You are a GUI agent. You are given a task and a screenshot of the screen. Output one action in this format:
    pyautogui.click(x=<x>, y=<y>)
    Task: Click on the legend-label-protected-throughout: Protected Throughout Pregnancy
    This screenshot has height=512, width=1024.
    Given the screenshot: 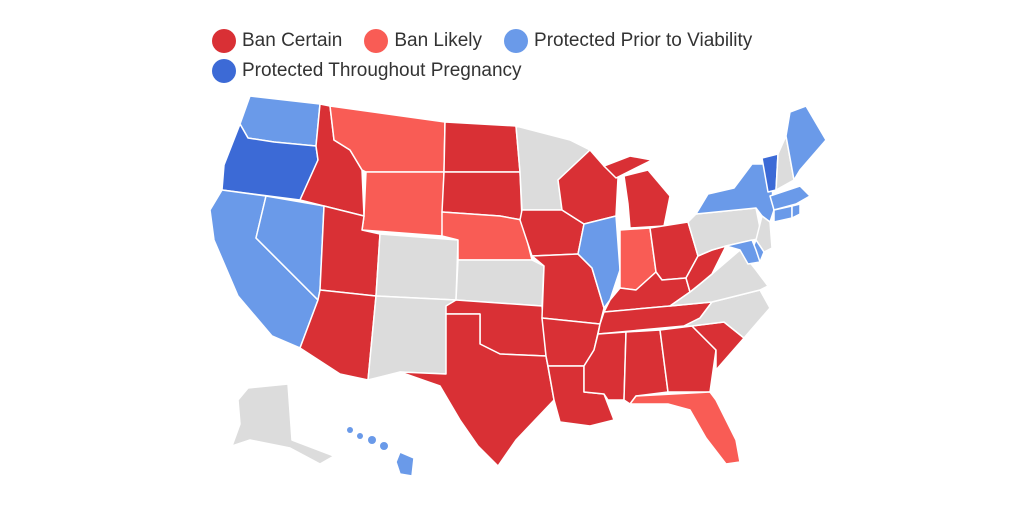 What is the action you would take?
    pyautogui.click(x=382, y=70)
    